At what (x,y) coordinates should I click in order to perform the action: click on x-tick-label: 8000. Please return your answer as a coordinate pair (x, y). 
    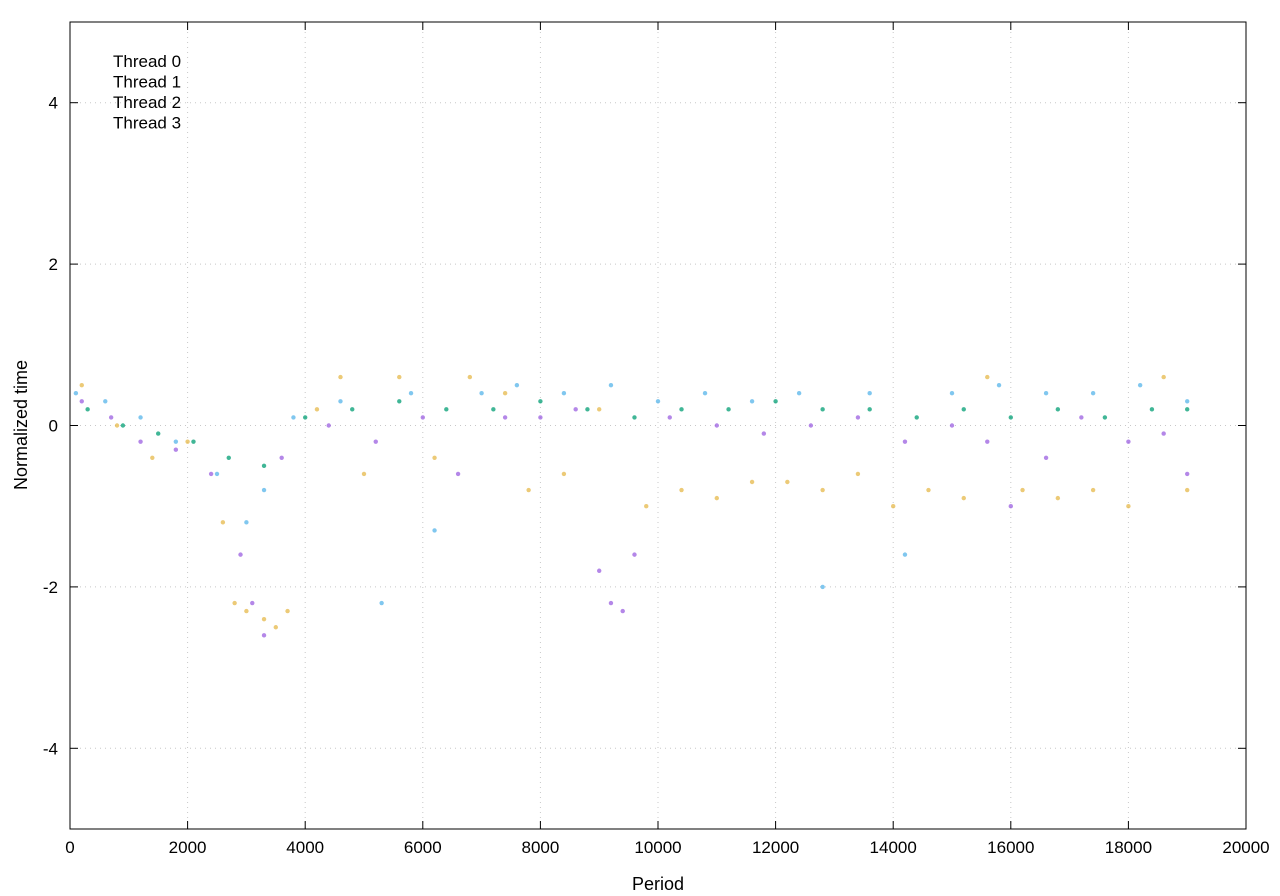
    Looking at the image, I should click on (540, 847).